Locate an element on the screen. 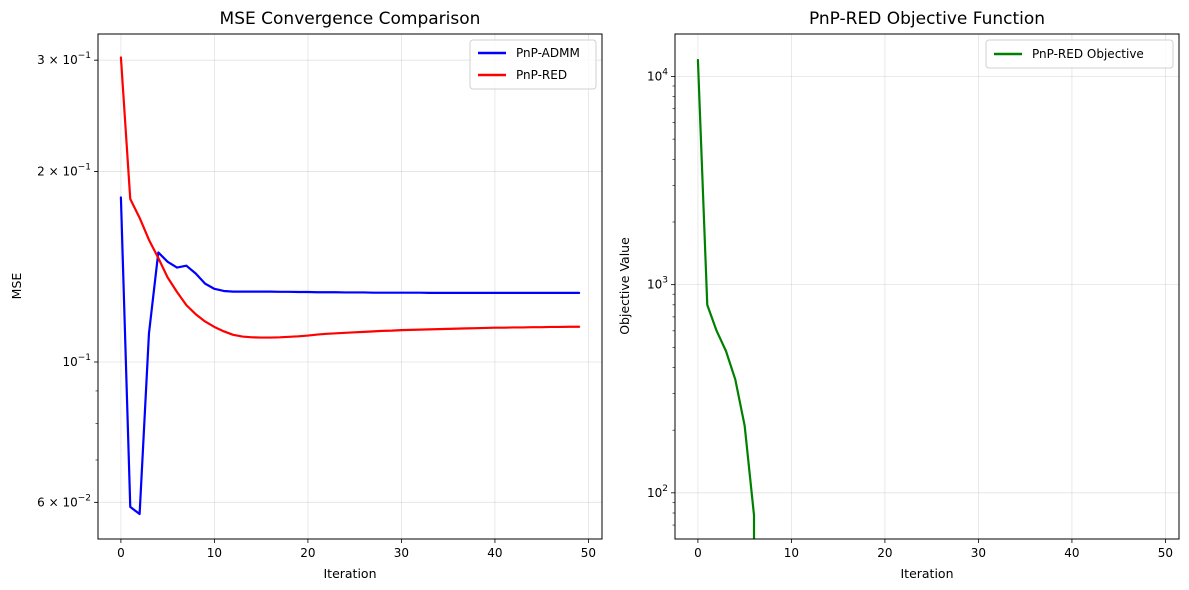  y-tick-label: 10² is located at coordinates (657, 492).